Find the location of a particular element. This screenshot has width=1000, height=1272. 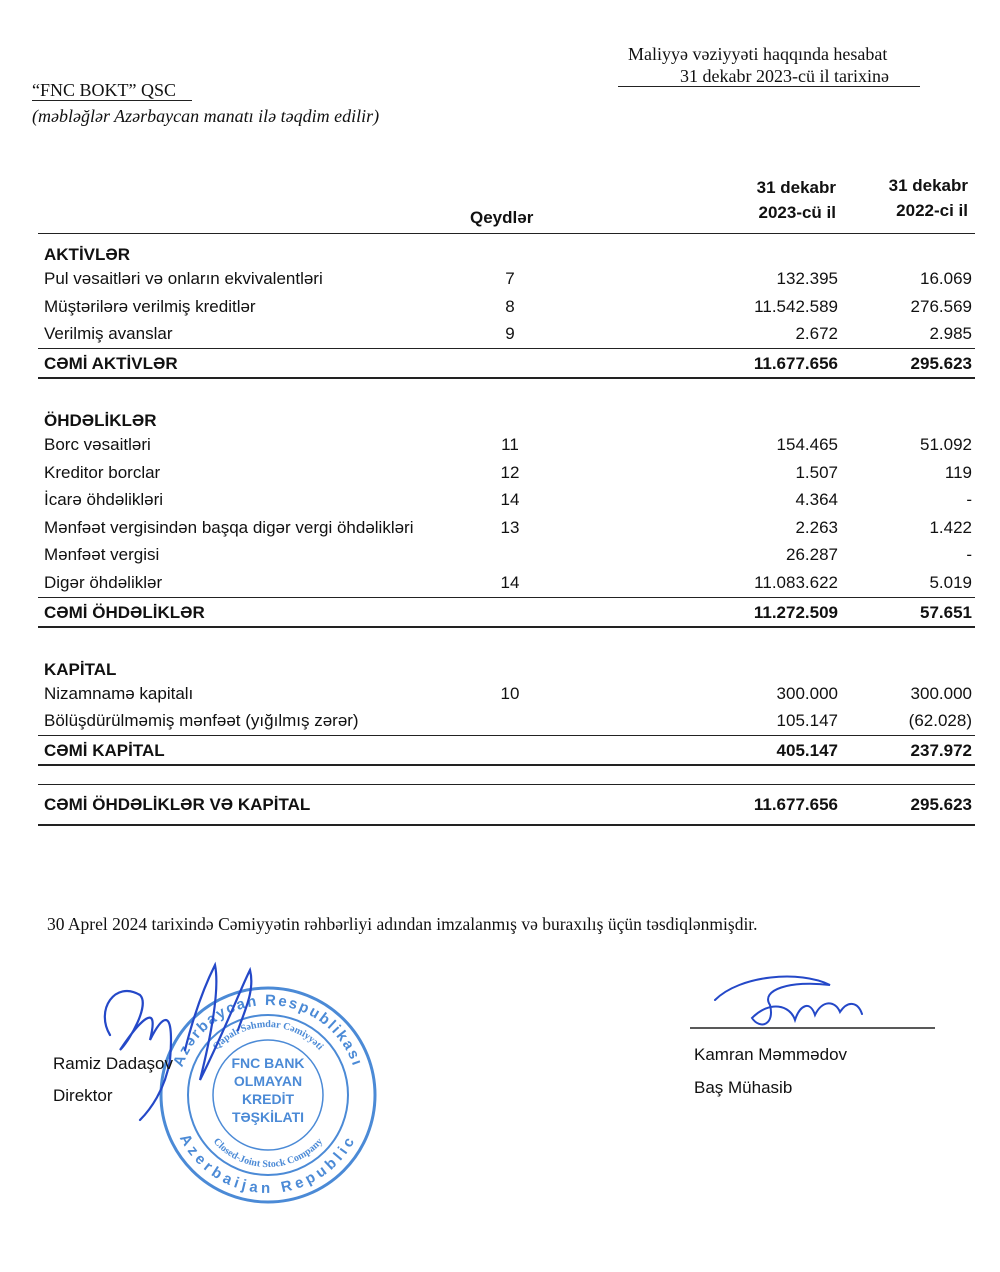

row-label: Borc vəsaitləri is located at coordinates (97, 444).